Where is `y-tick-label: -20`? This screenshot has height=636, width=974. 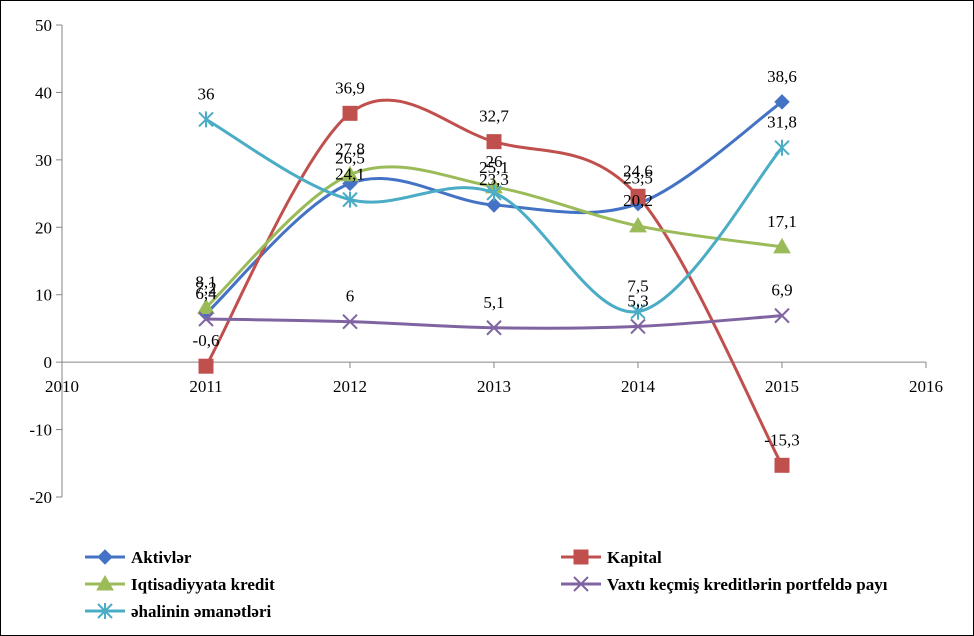 y-tick-label: -20 is located at coordinates (40, 497).